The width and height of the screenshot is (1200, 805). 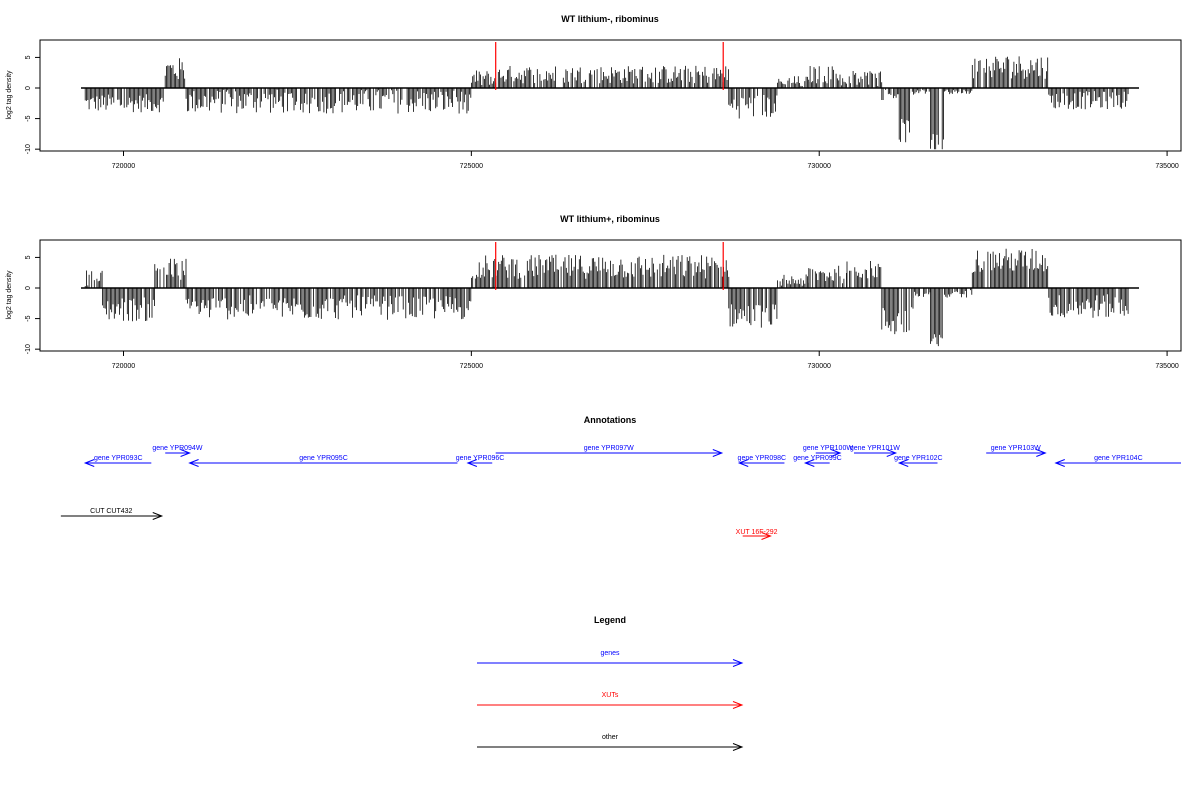 What do you see at coordinates (875, 448) in the screenshot?
I see `gene-label: gene YPR101W` at bounding box center [875, 448].